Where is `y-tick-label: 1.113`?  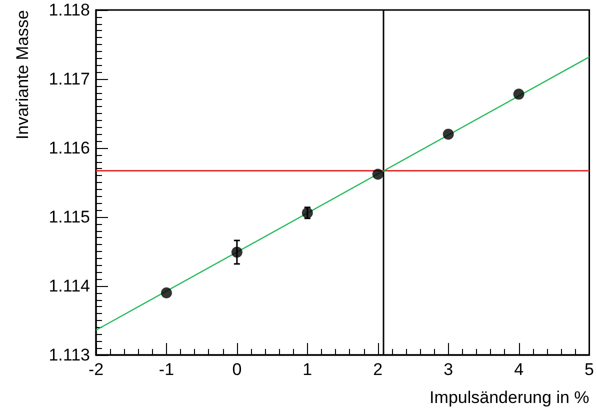
y-tick-label: 1.113 is located at coordinates (69, 355).